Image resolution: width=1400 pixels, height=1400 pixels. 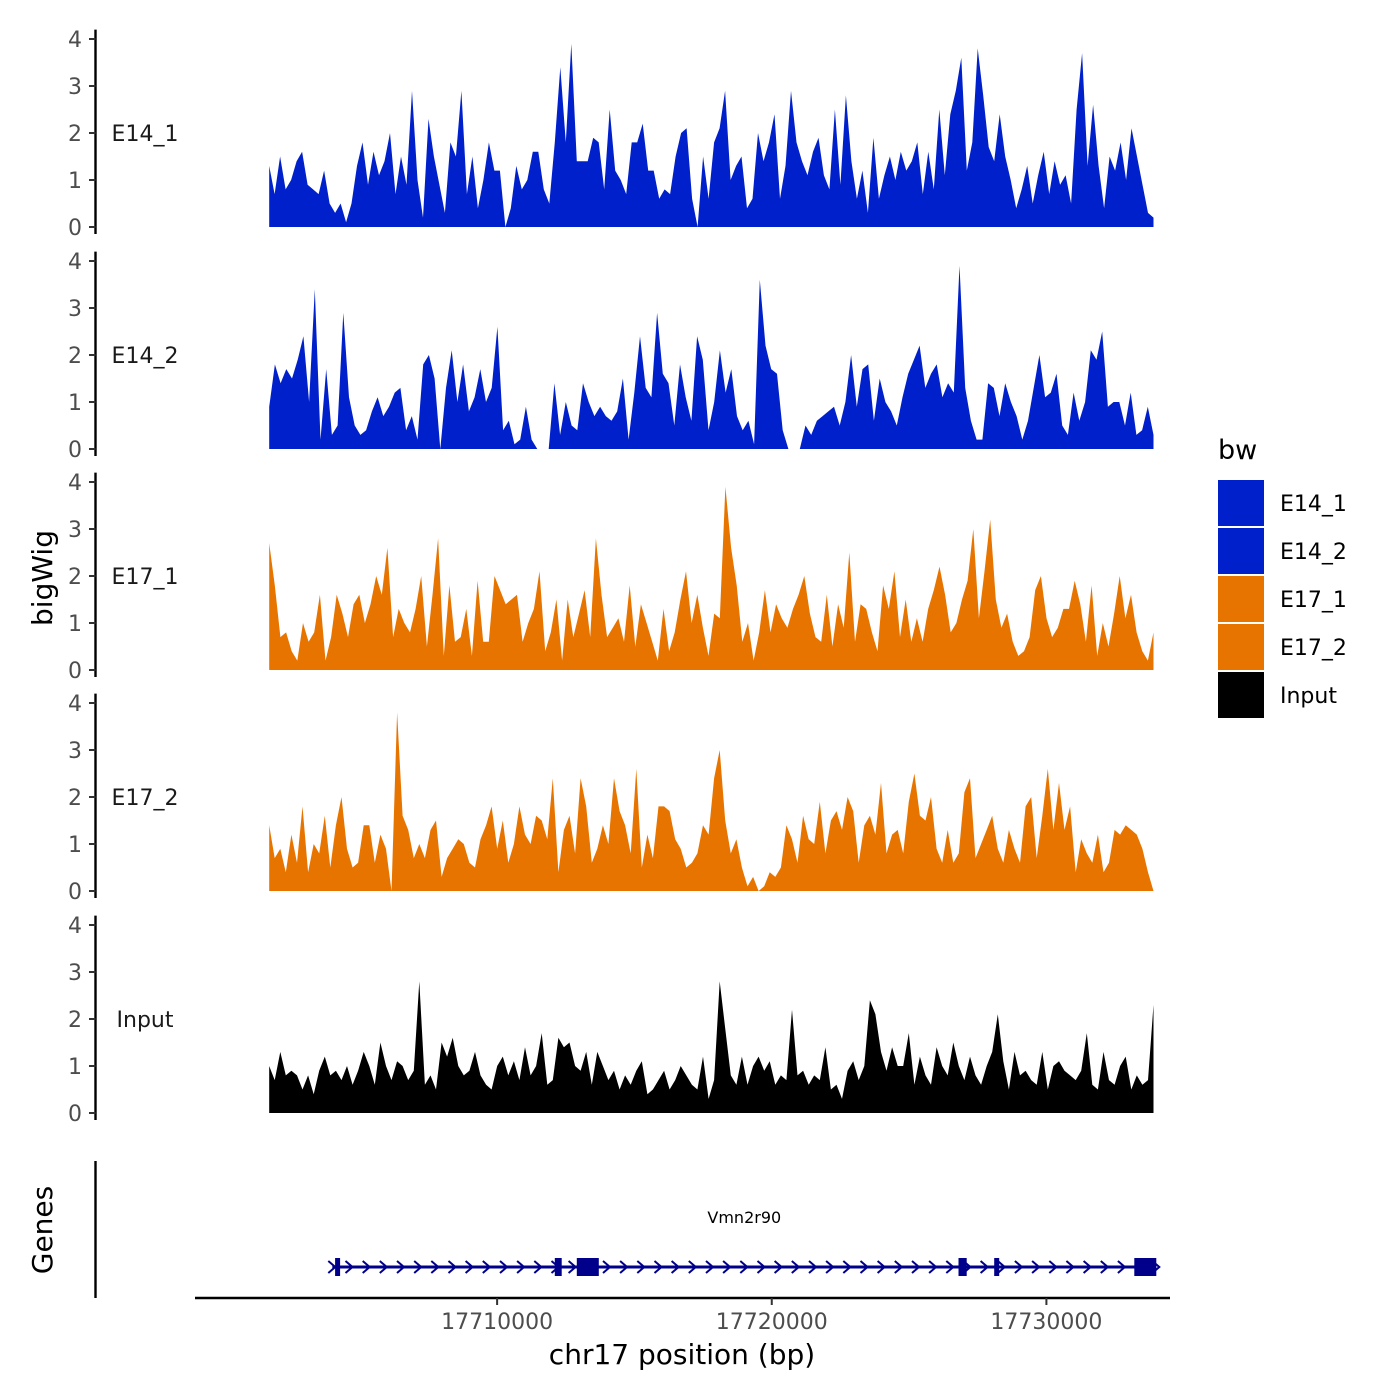 I want to click on legend-title: bw, so click(x=1237, y=450).